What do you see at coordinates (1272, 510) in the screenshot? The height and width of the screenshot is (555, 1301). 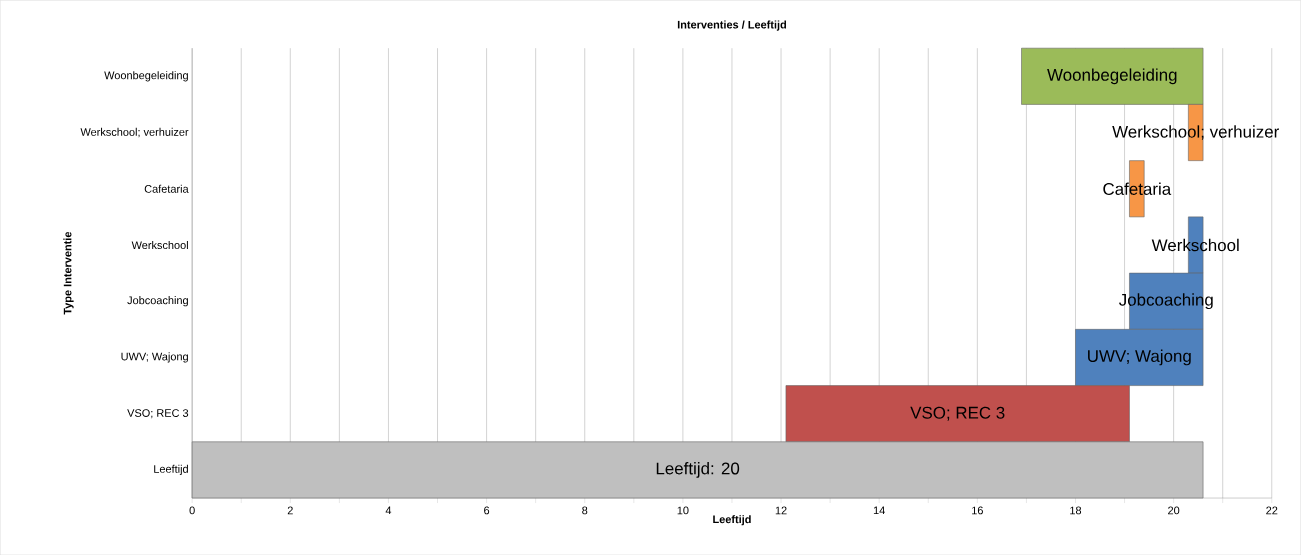 I see `x-tick-label: 22` at bounding box center [1272, 510].